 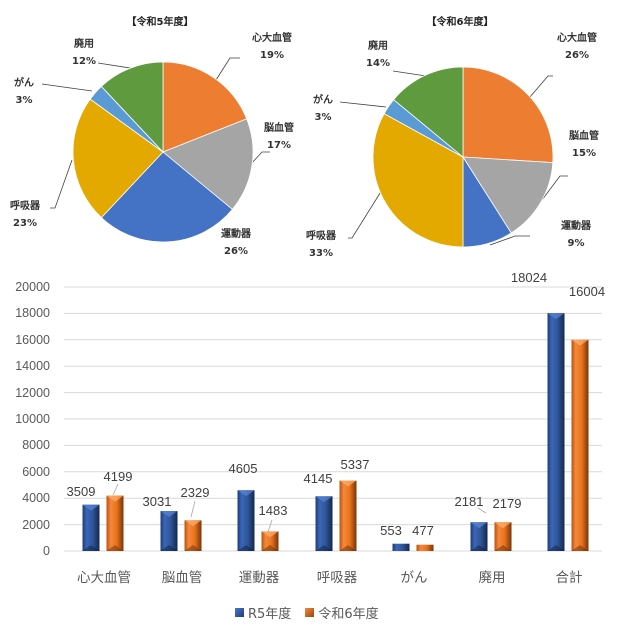 What do you see at coordinates (81, 491) in the screenshot?
I see `data-label-r5-cardio: 3509` at bounding box center [81, 491].